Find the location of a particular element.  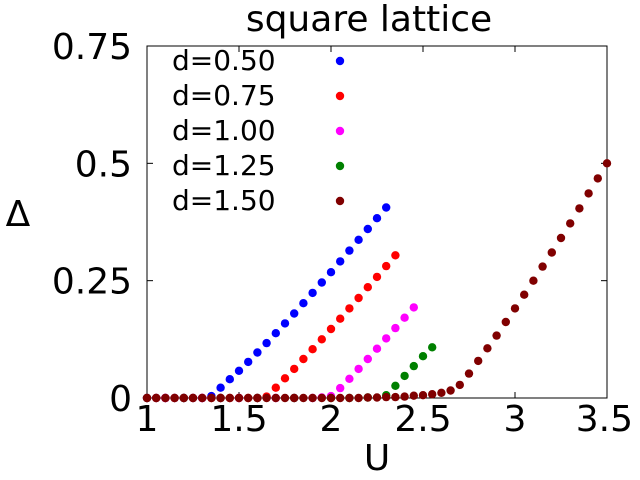

legend-label: d=1.00 is located at coordinates (224, 130).